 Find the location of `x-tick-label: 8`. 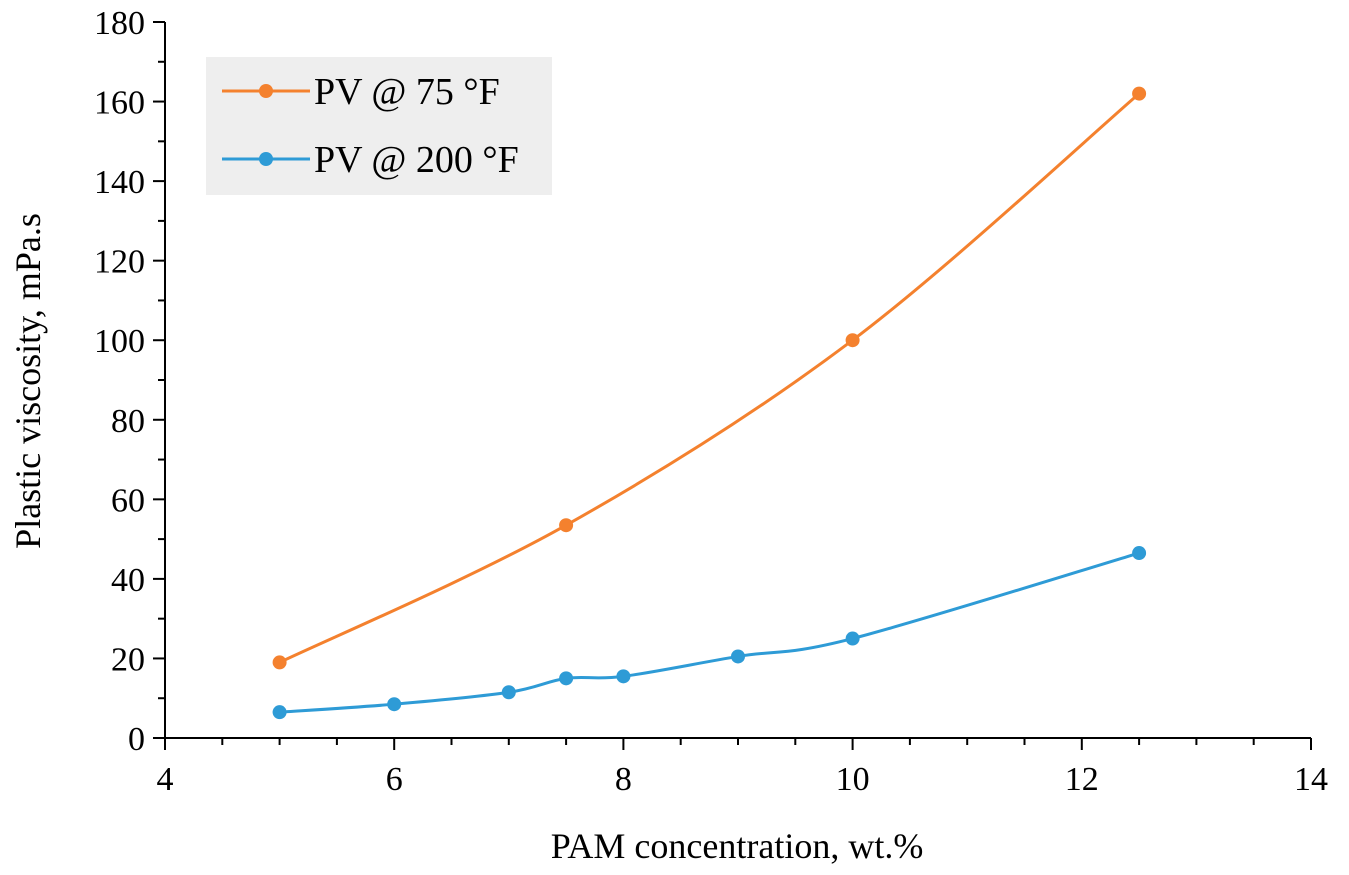

x-tick-label: 8 is located at coordinates (623, 779).